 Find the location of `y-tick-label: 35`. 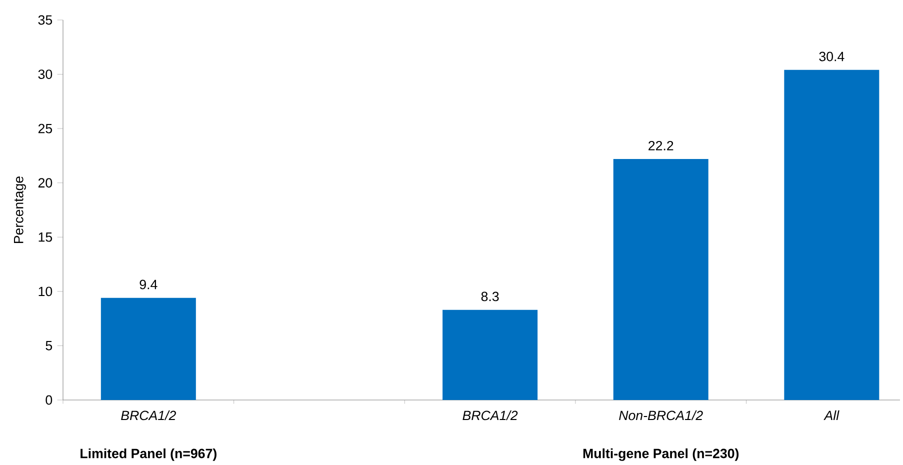

y-tick-label: 35 is located at coordinates (45, 20).